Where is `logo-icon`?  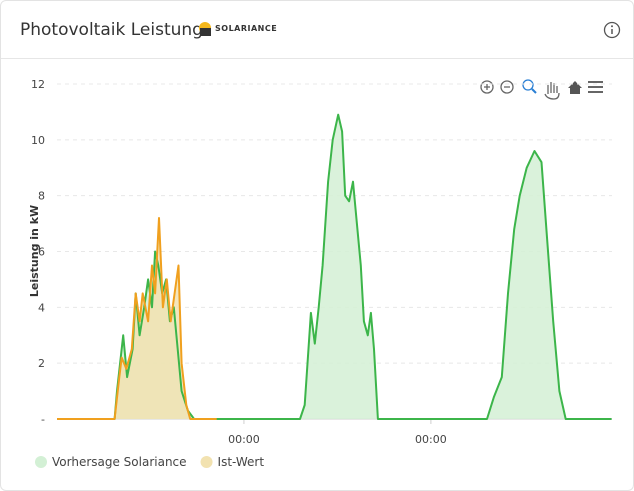
logo-icon is located at coordinates (205, 29).